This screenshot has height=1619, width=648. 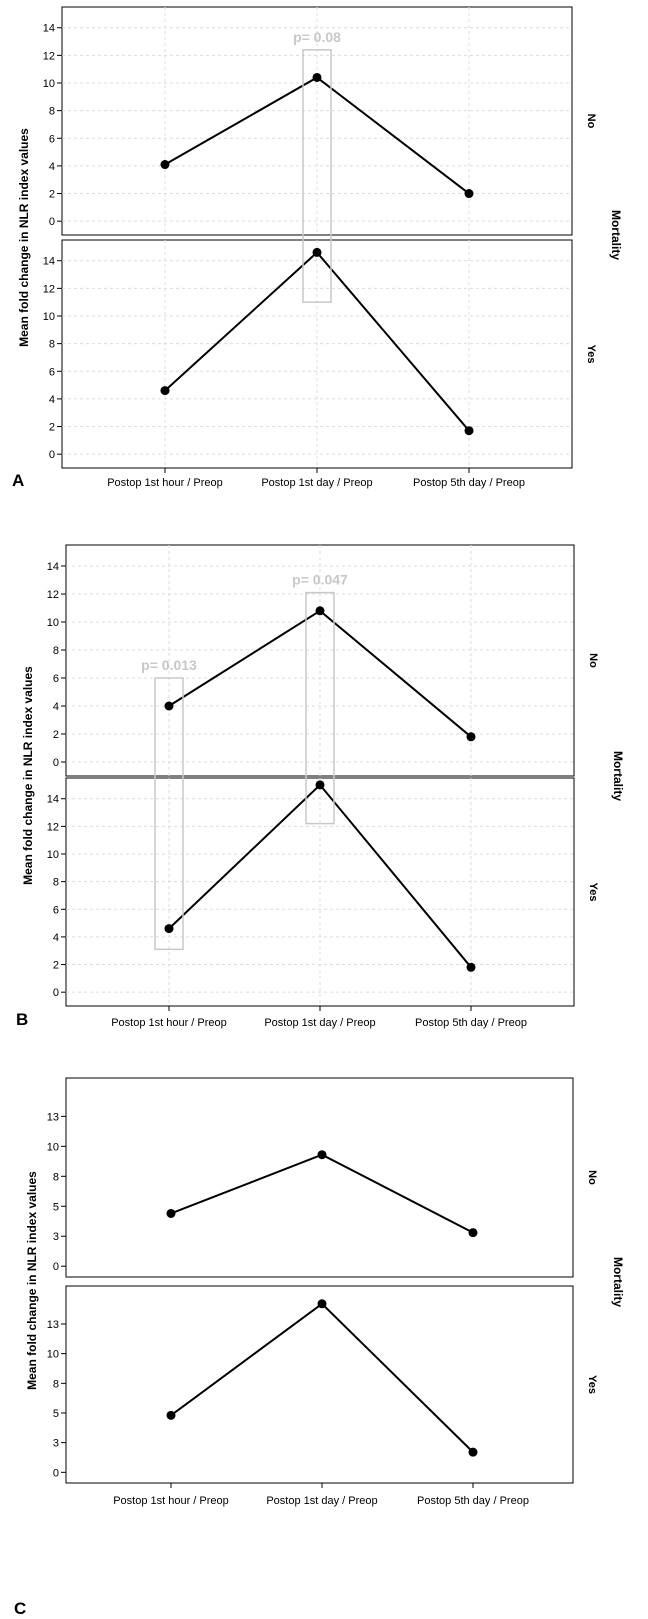 What do you see at coordinates (169, 665) in the screenshot?
I see `p-value-label: p= 0.013` at bounding box center [169, 665].